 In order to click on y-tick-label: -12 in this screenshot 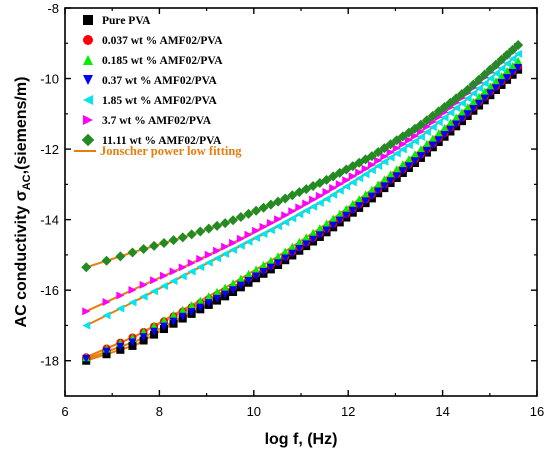, I will do `click(49, 149)`.